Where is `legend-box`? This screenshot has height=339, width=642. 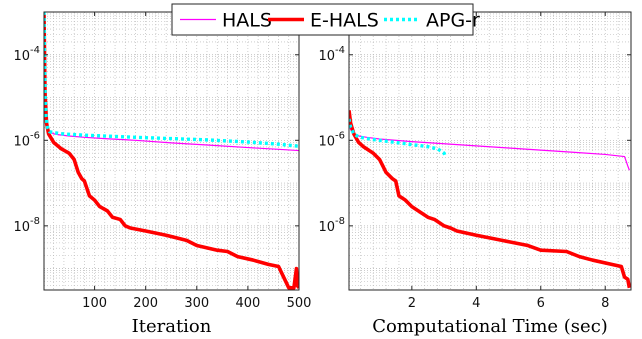
legend-box is located at coordinates (322, 19).